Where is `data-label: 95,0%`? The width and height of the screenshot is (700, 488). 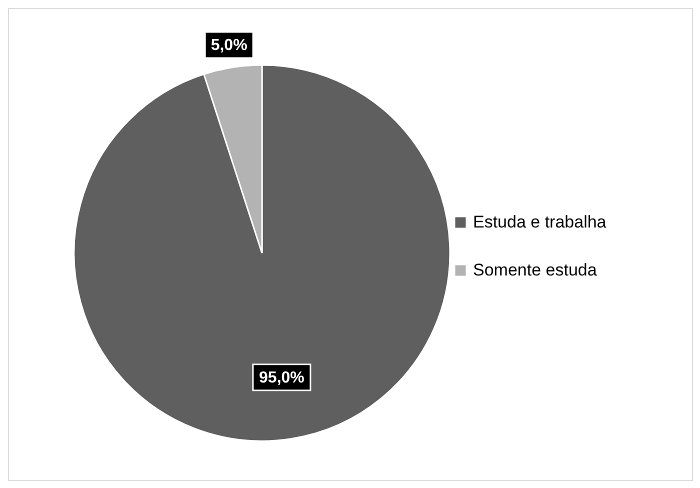
data-label: 95,0% is located at coordinates (281, 377).